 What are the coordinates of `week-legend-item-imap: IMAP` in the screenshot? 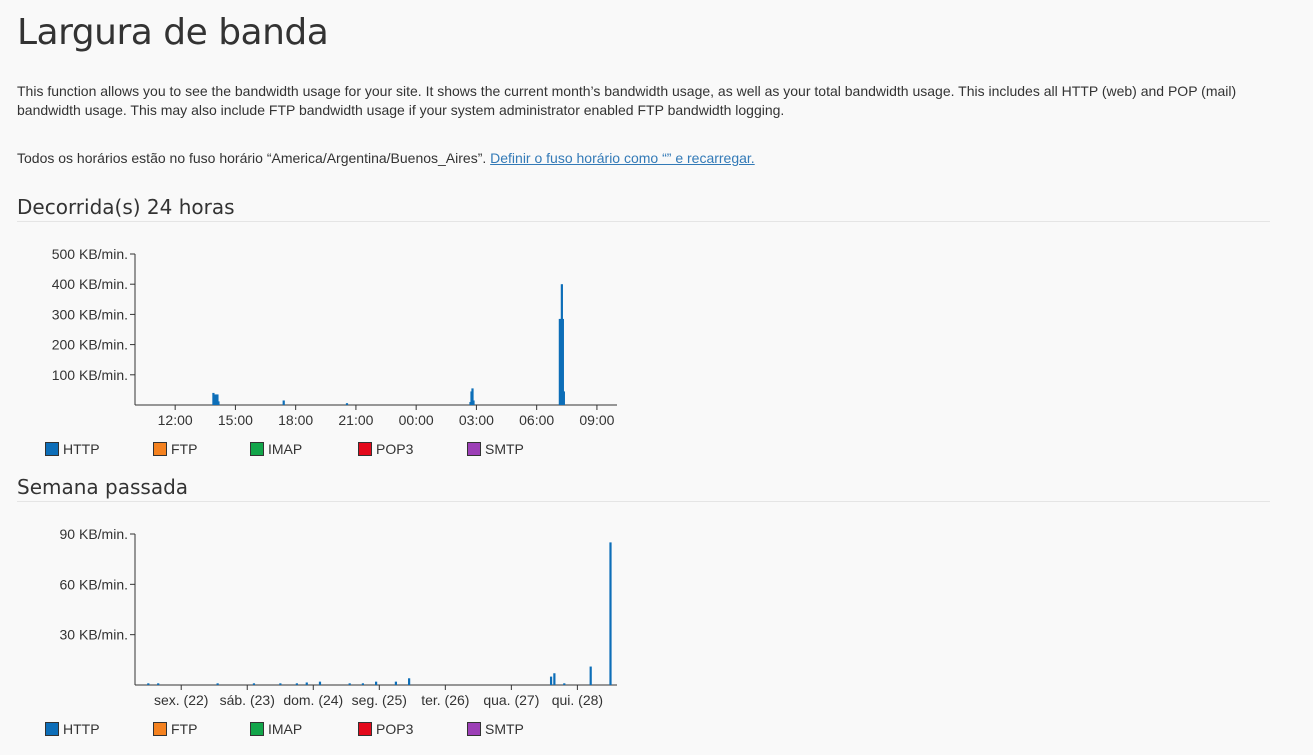 It's located at (276, 729).